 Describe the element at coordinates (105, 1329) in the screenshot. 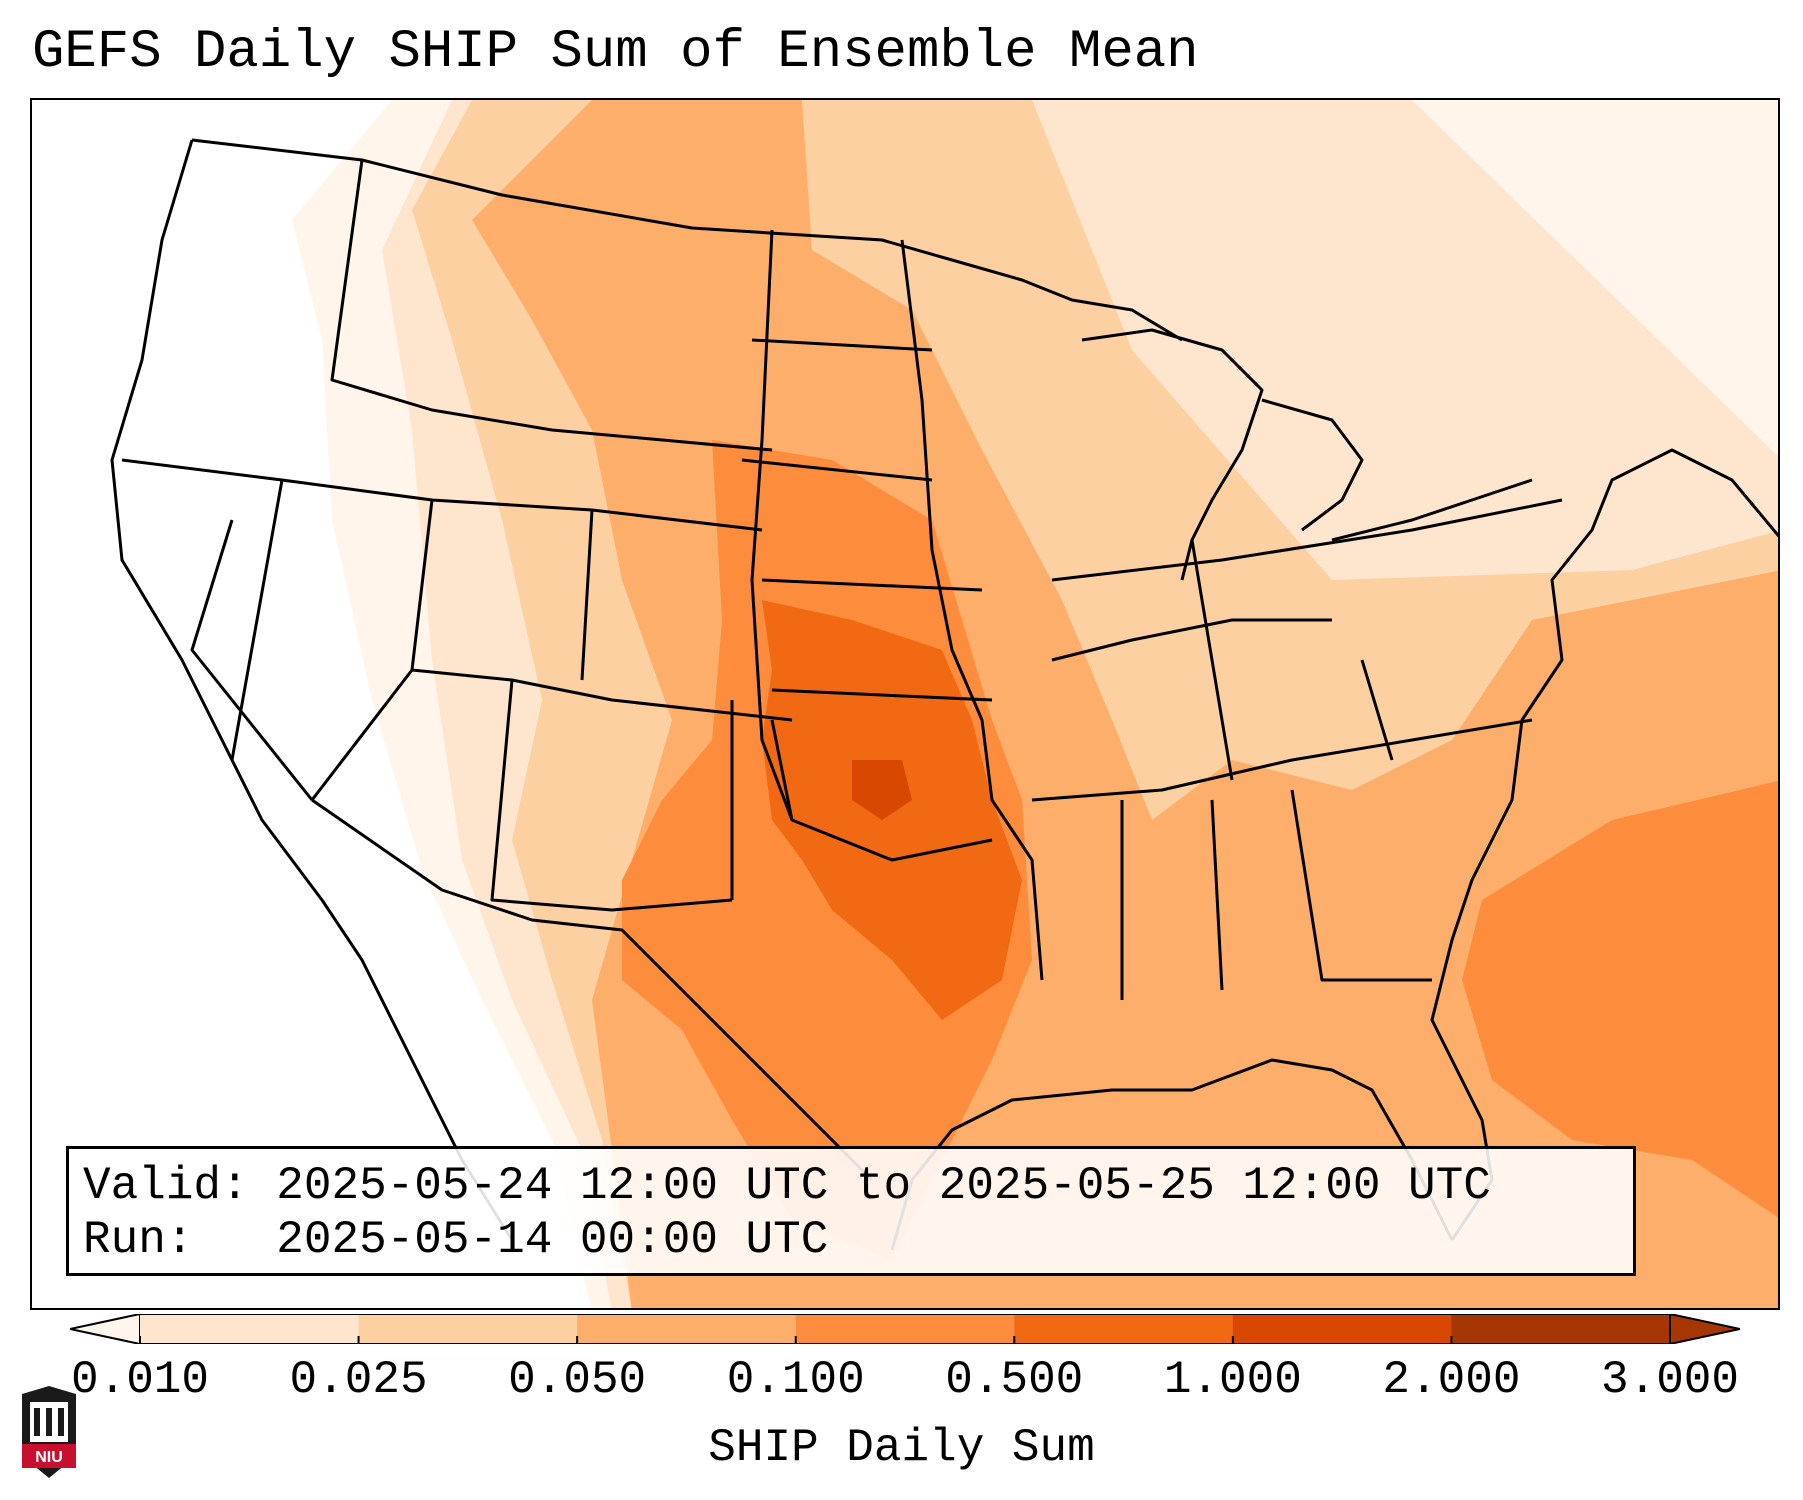

I see `colorbar-extend-low` at that location.